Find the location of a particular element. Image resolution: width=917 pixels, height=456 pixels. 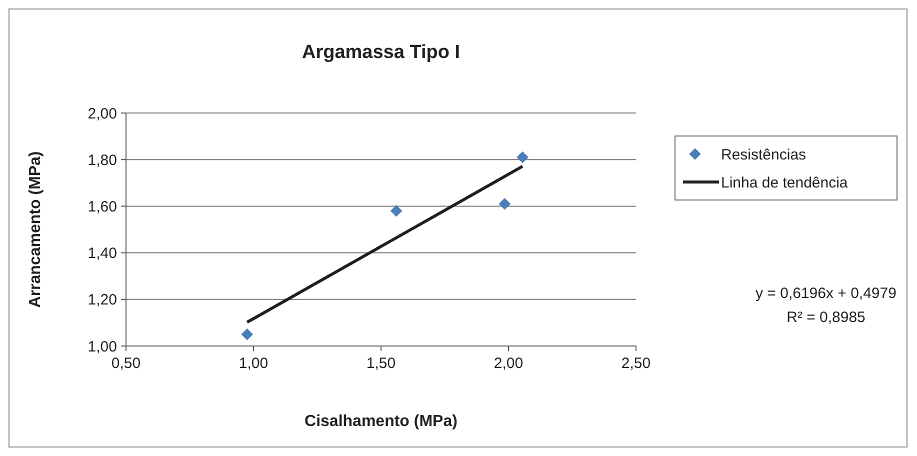

x-tick-label: 0,50 is located at coordinates (126, 363).